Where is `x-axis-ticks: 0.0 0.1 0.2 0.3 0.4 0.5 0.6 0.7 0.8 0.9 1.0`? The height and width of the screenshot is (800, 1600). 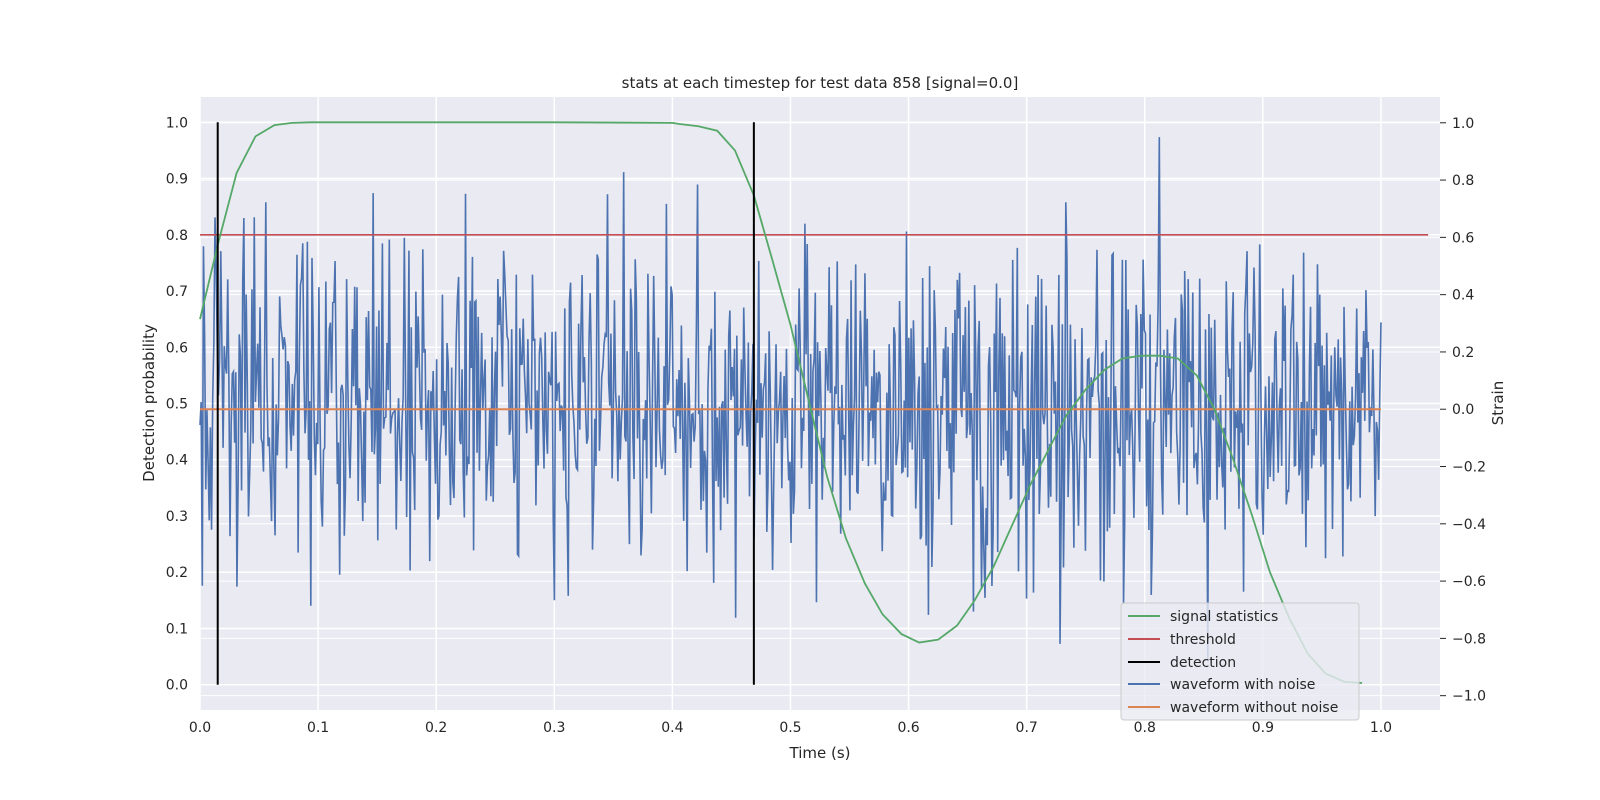 x-axis-ticks: 0.0 0.1 0.2 0.3 0.4 0.5 0.6 0.7 0.8 0.9 1.0 is located at coordinates (790, 728).